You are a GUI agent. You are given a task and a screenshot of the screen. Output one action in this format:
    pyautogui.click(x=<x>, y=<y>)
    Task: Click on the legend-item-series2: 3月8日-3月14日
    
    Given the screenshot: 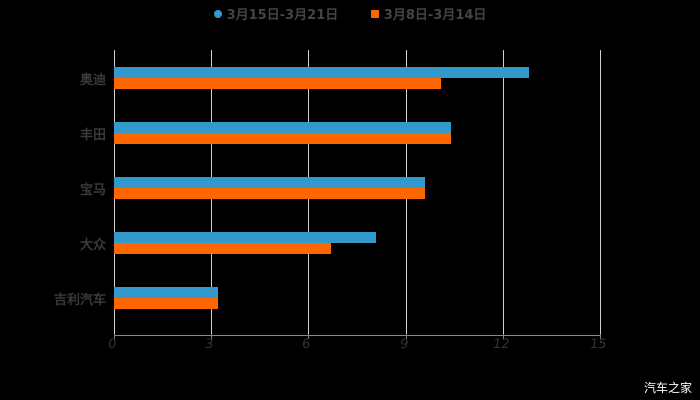 What is the action you would take?
    pyautogui.click(x=428, y=13)
    